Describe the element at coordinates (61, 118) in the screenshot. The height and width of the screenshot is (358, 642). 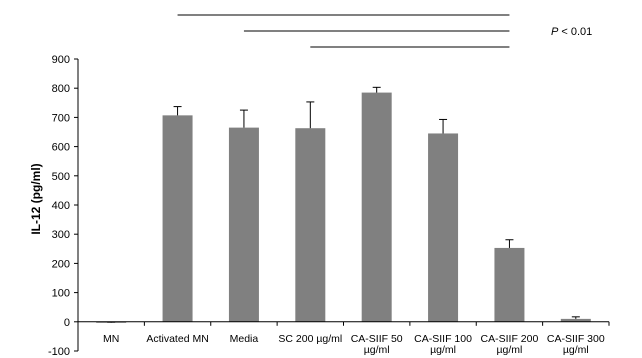
I see `y-tick-label: 700` at that location.